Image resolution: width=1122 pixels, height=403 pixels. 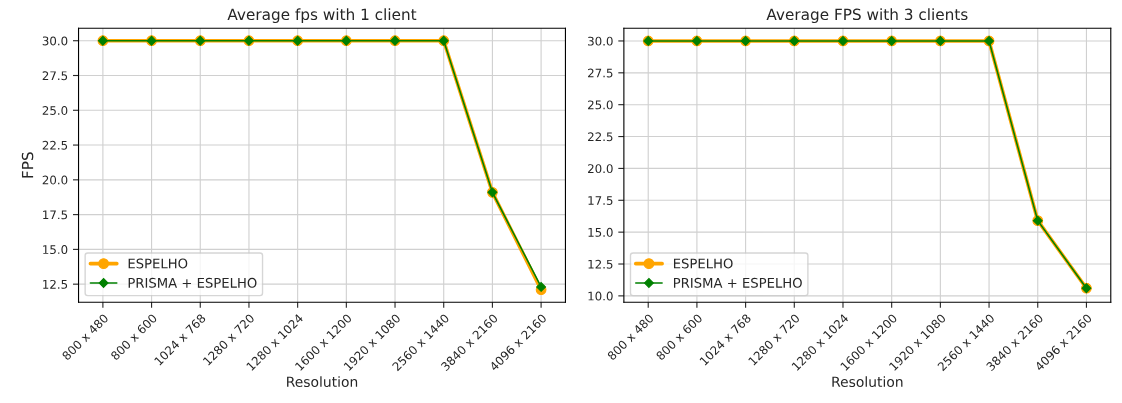 What do you see at coordinates (600, 296) in the screenshot?
I see `y-tick-label: 10.0` at bounding box center [600, 296].